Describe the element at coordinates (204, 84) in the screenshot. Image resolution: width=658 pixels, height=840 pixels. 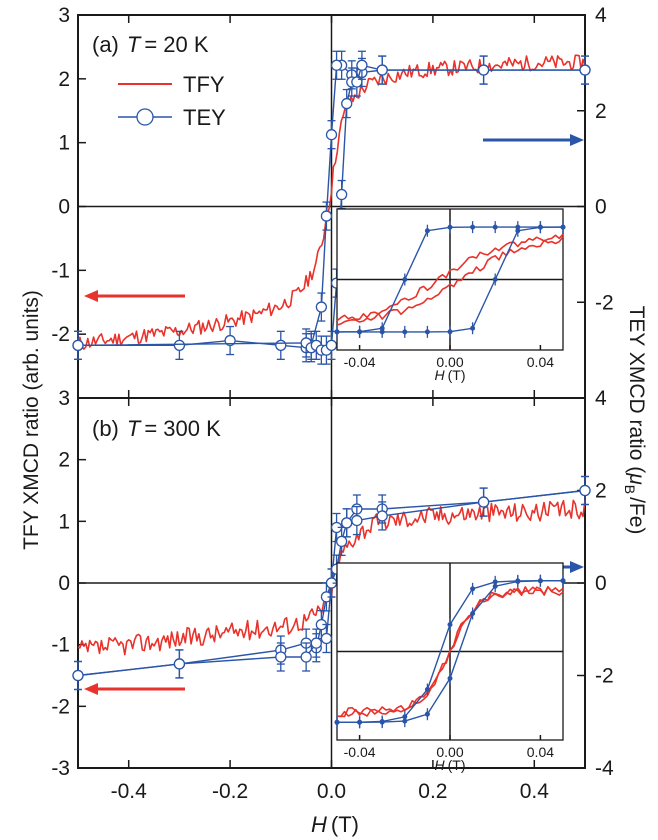
I see `legend-tfy-label: TFY` at that location.